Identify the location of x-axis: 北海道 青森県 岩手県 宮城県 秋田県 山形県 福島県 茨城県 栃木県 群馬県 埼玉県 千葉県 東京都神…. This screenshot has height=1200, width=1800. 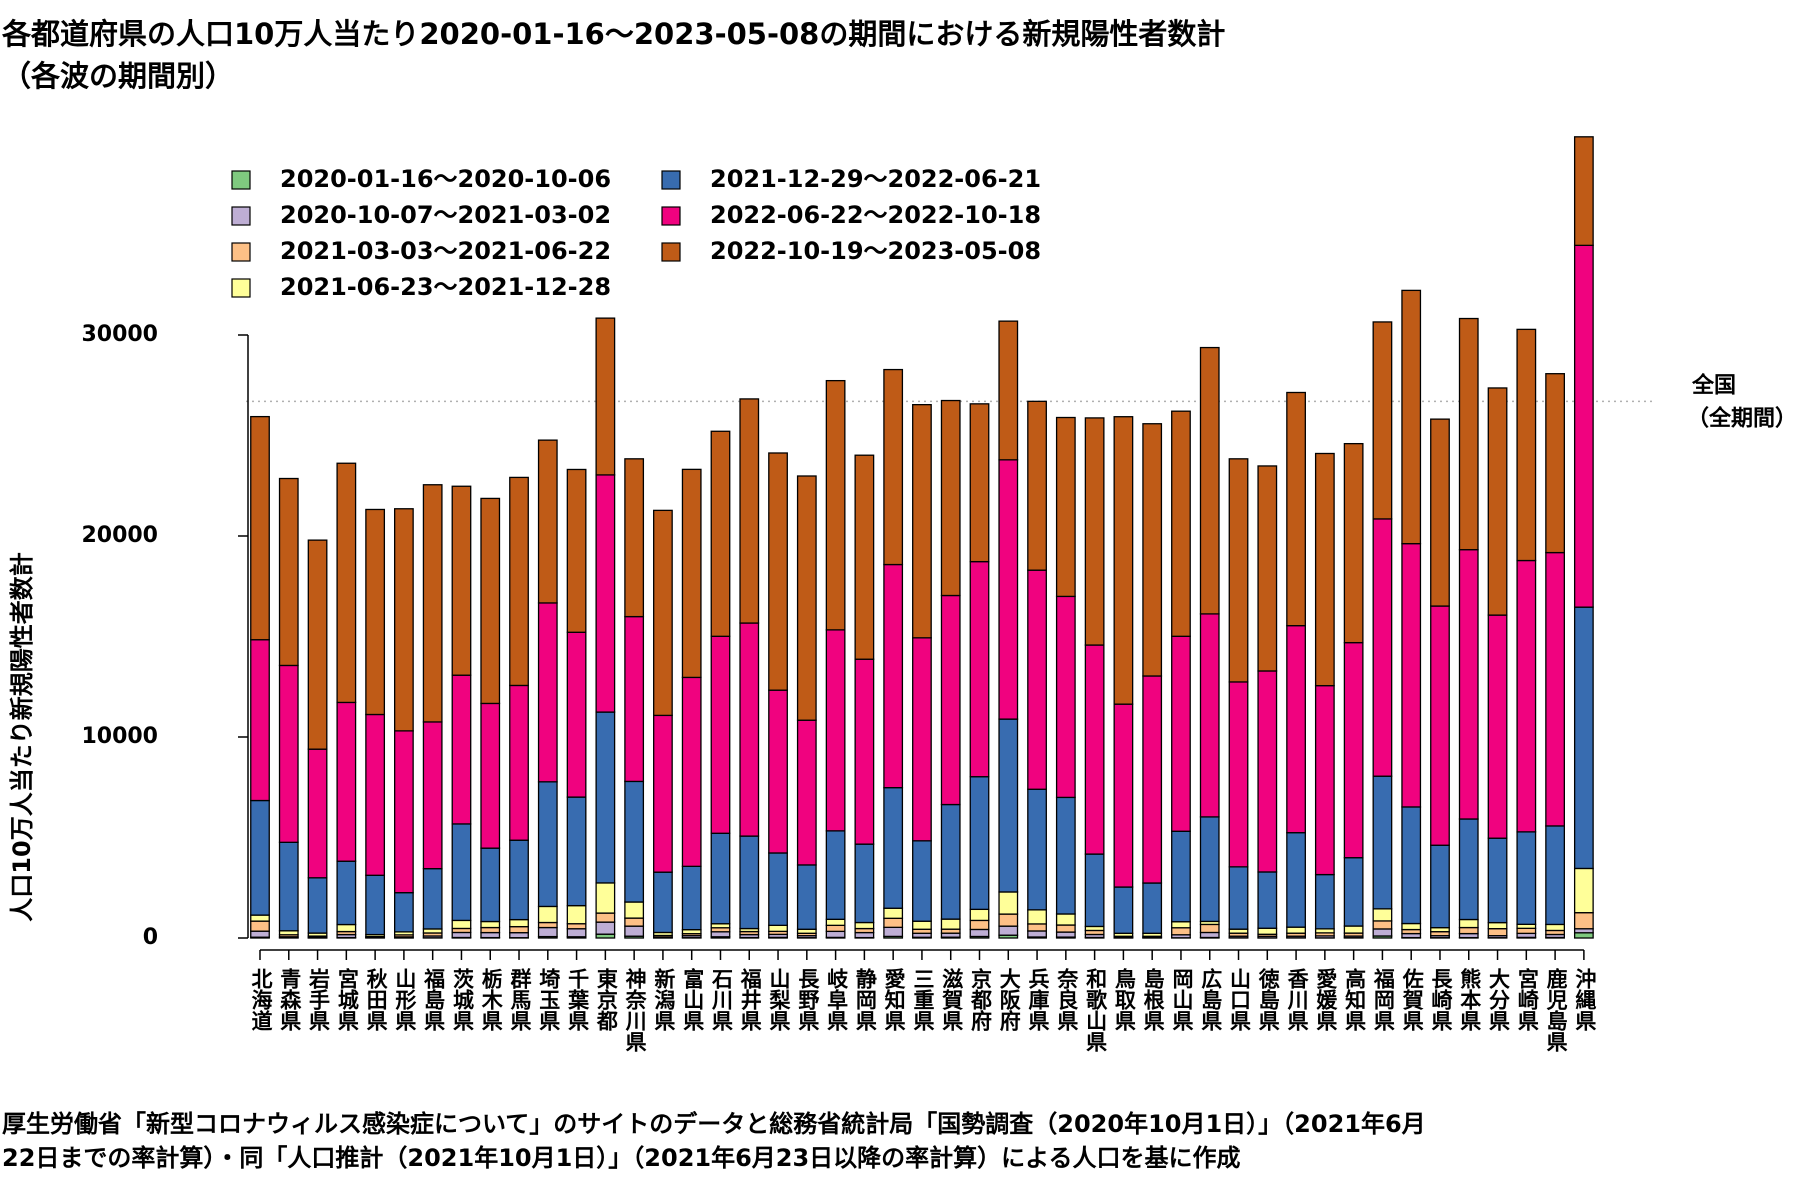
(923, 1000).